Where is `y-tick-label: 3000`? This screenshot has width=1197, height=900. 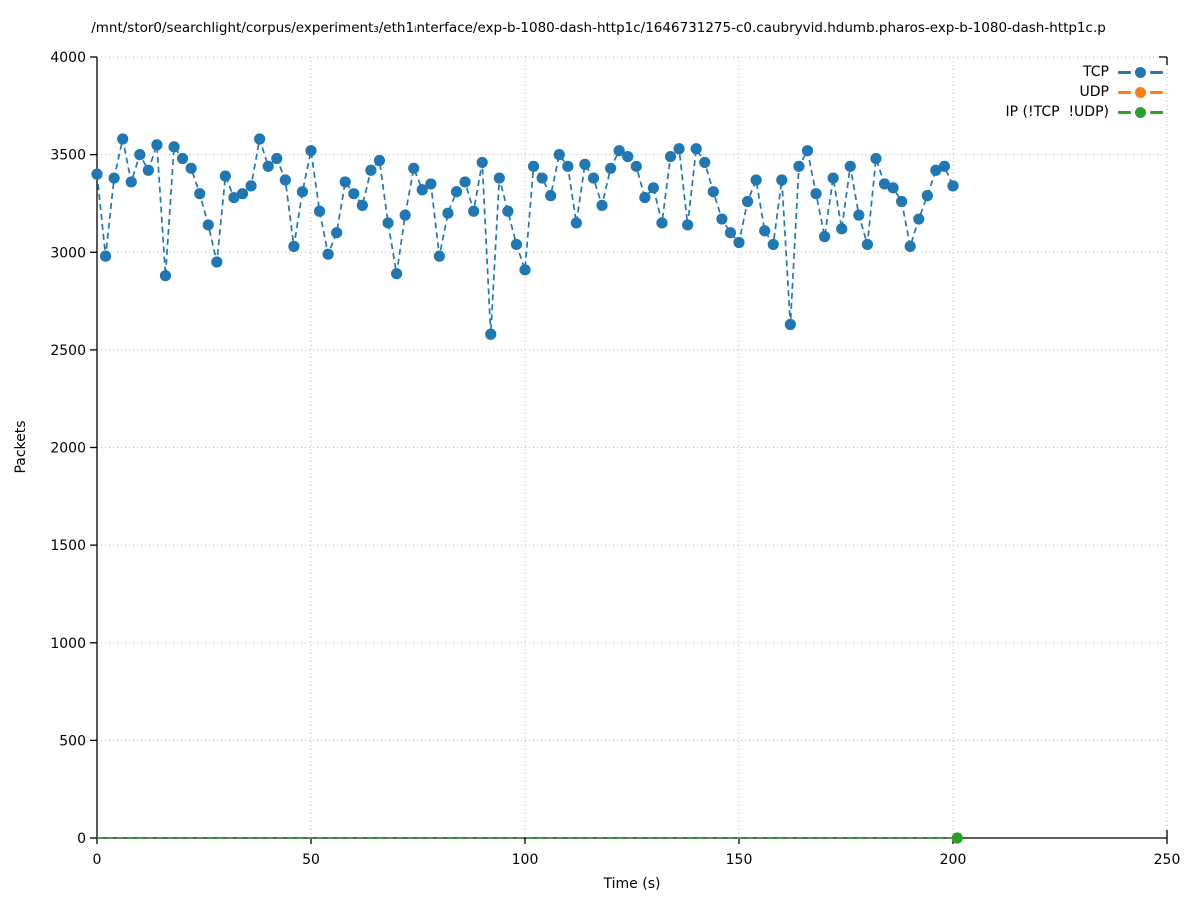
y-tick-label: 3000 is located at coordinates (68, 253).